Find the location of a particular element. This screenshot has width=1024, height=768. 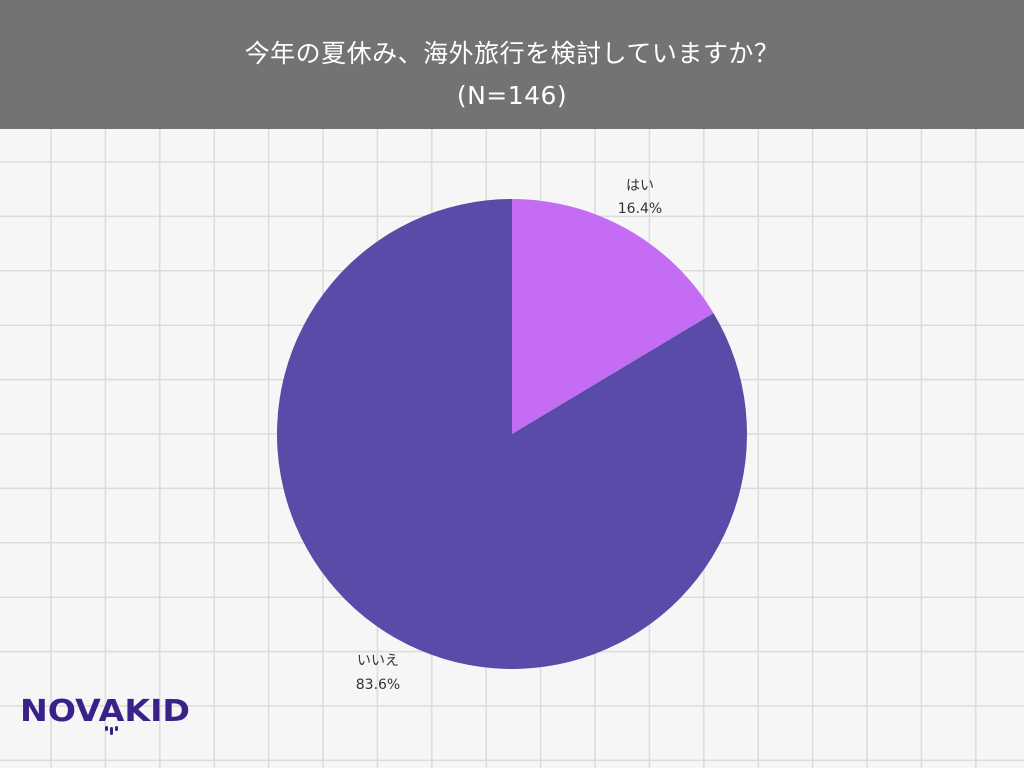

chart-sample-size: (N=146) is located at coordinates (512, 95).